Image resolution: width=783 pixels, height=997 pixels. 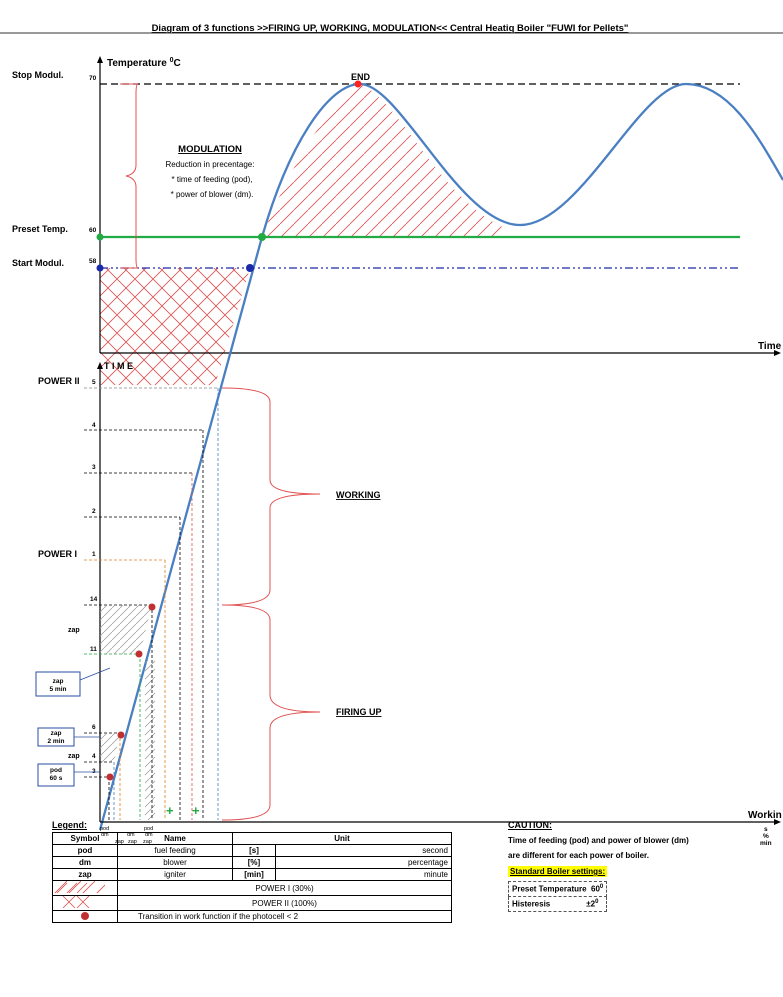 What do you see at coordinates (252, 888) in the screenshot?
I see `legend-power1-row: POWER I (30%)` at bounding box center [252, 888].